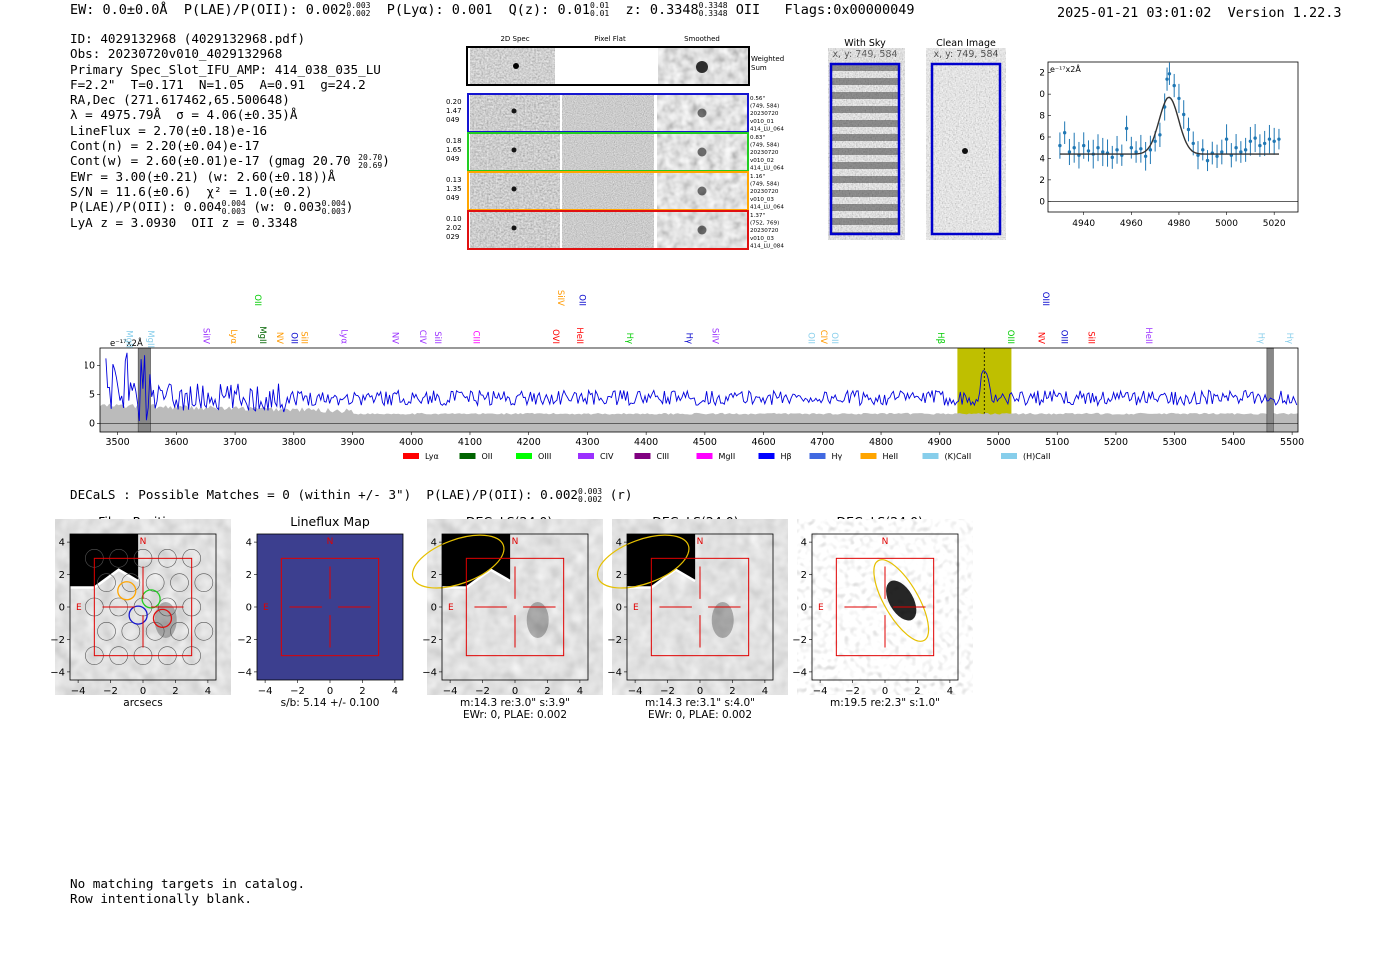 This screenshot has width=1400, height=953. I want to click on fit-ytick-label: 6, so click(1042, 138).